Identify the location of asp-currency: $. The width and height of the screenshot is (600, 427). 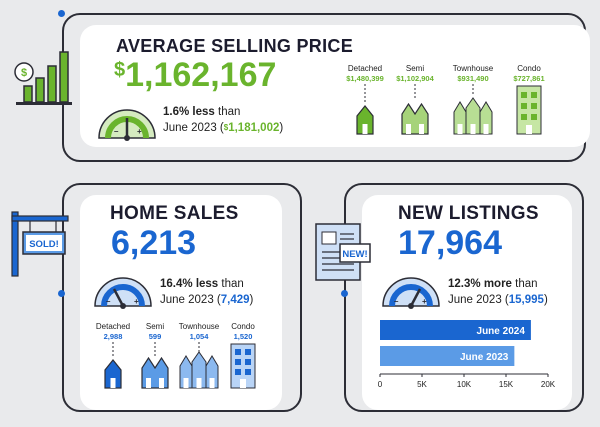
(120, 70).